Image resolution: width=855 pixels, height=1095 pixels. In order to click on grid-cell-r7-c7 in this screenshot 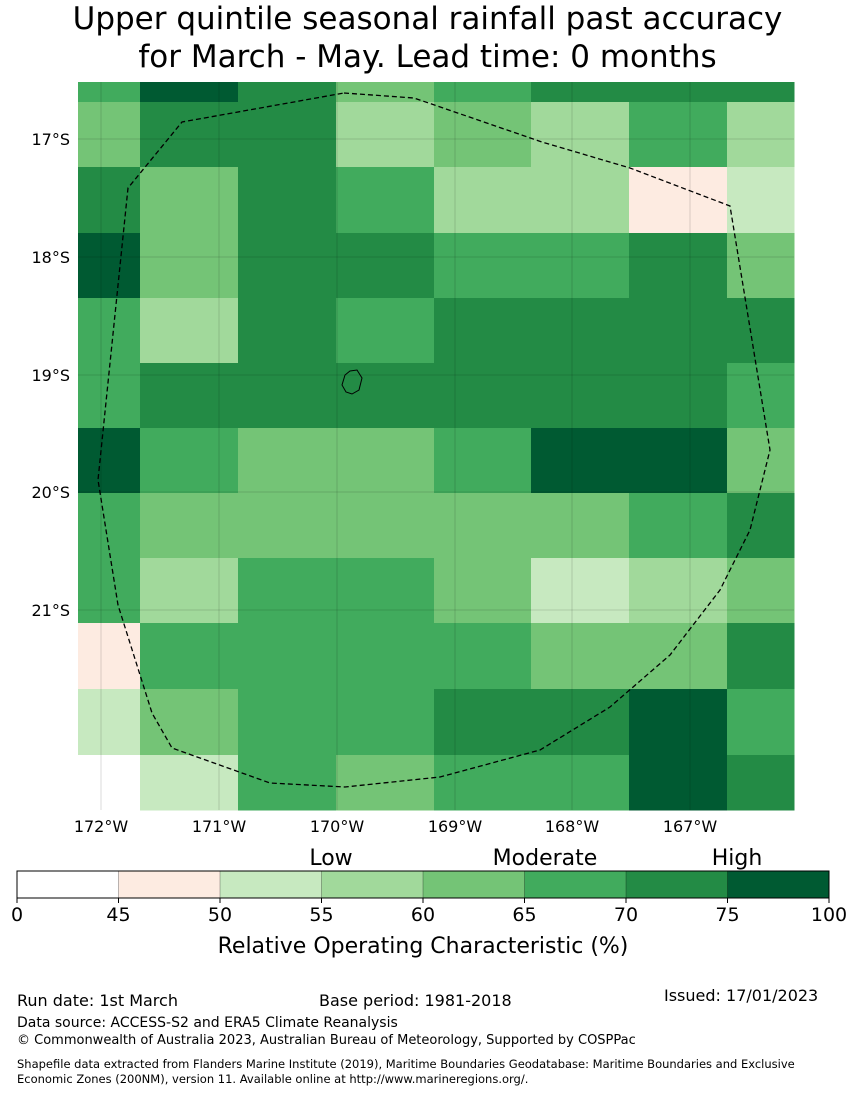, I will do `click(761, 526)`.